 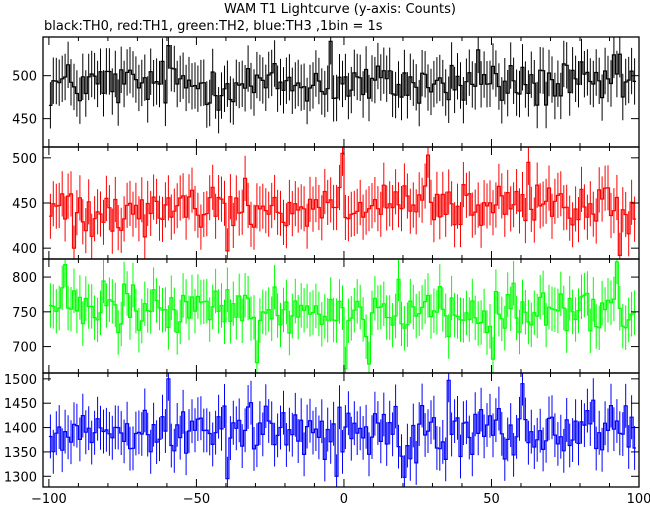 I want to click on x-tick-label: −50, so click(x=196, y=498).